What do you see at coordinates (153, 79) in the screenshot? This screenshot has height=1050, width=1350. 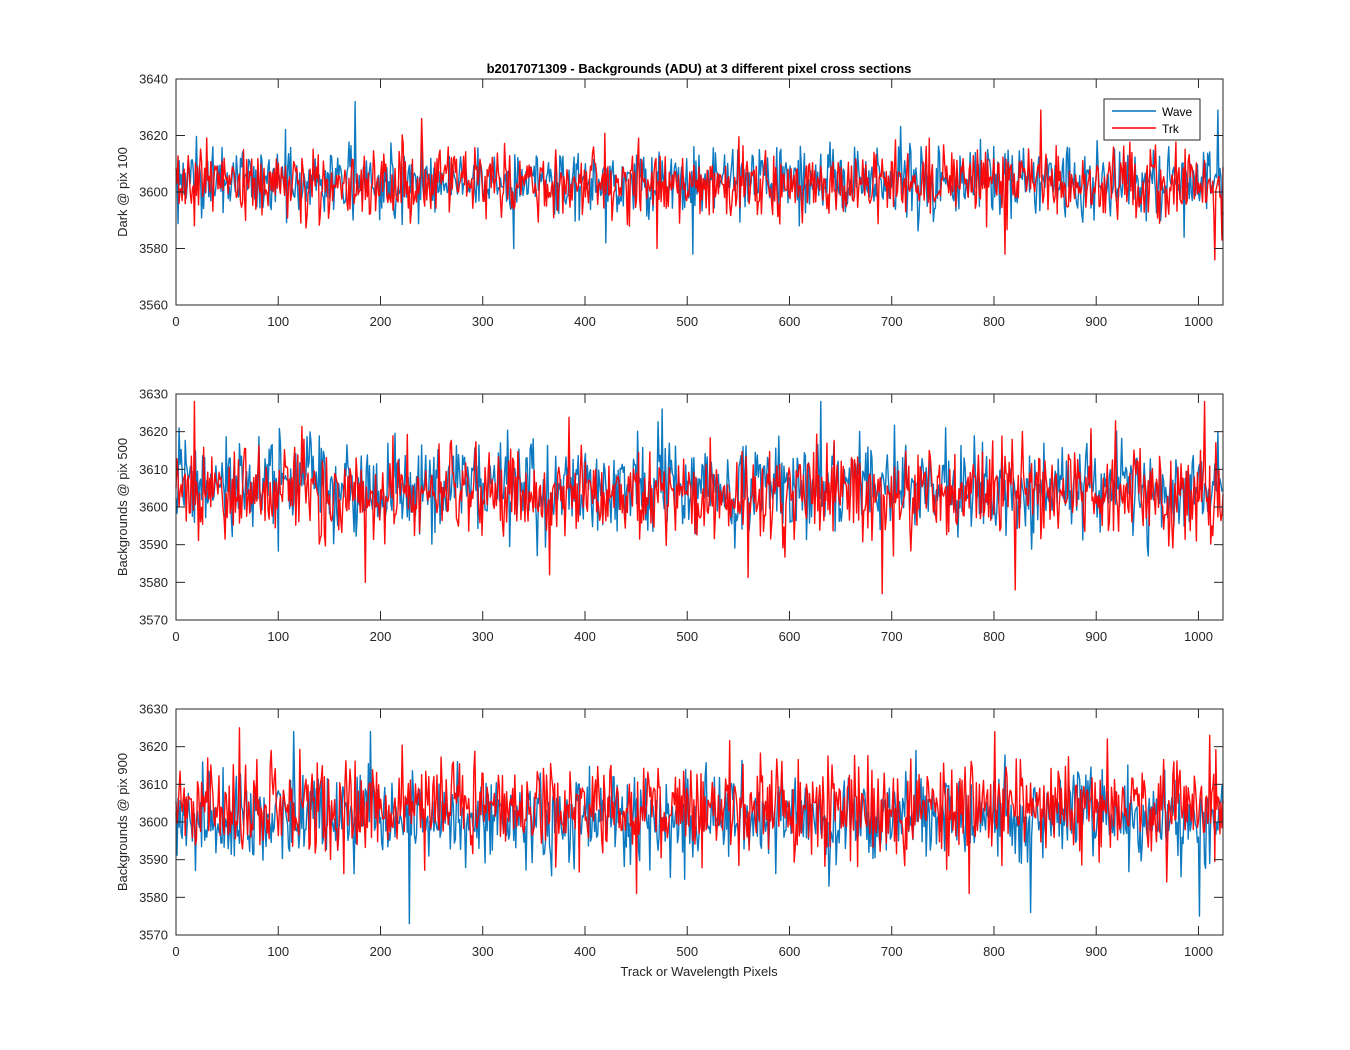 I see `y-tick-label: 3640` at bounding box center [153, 79].